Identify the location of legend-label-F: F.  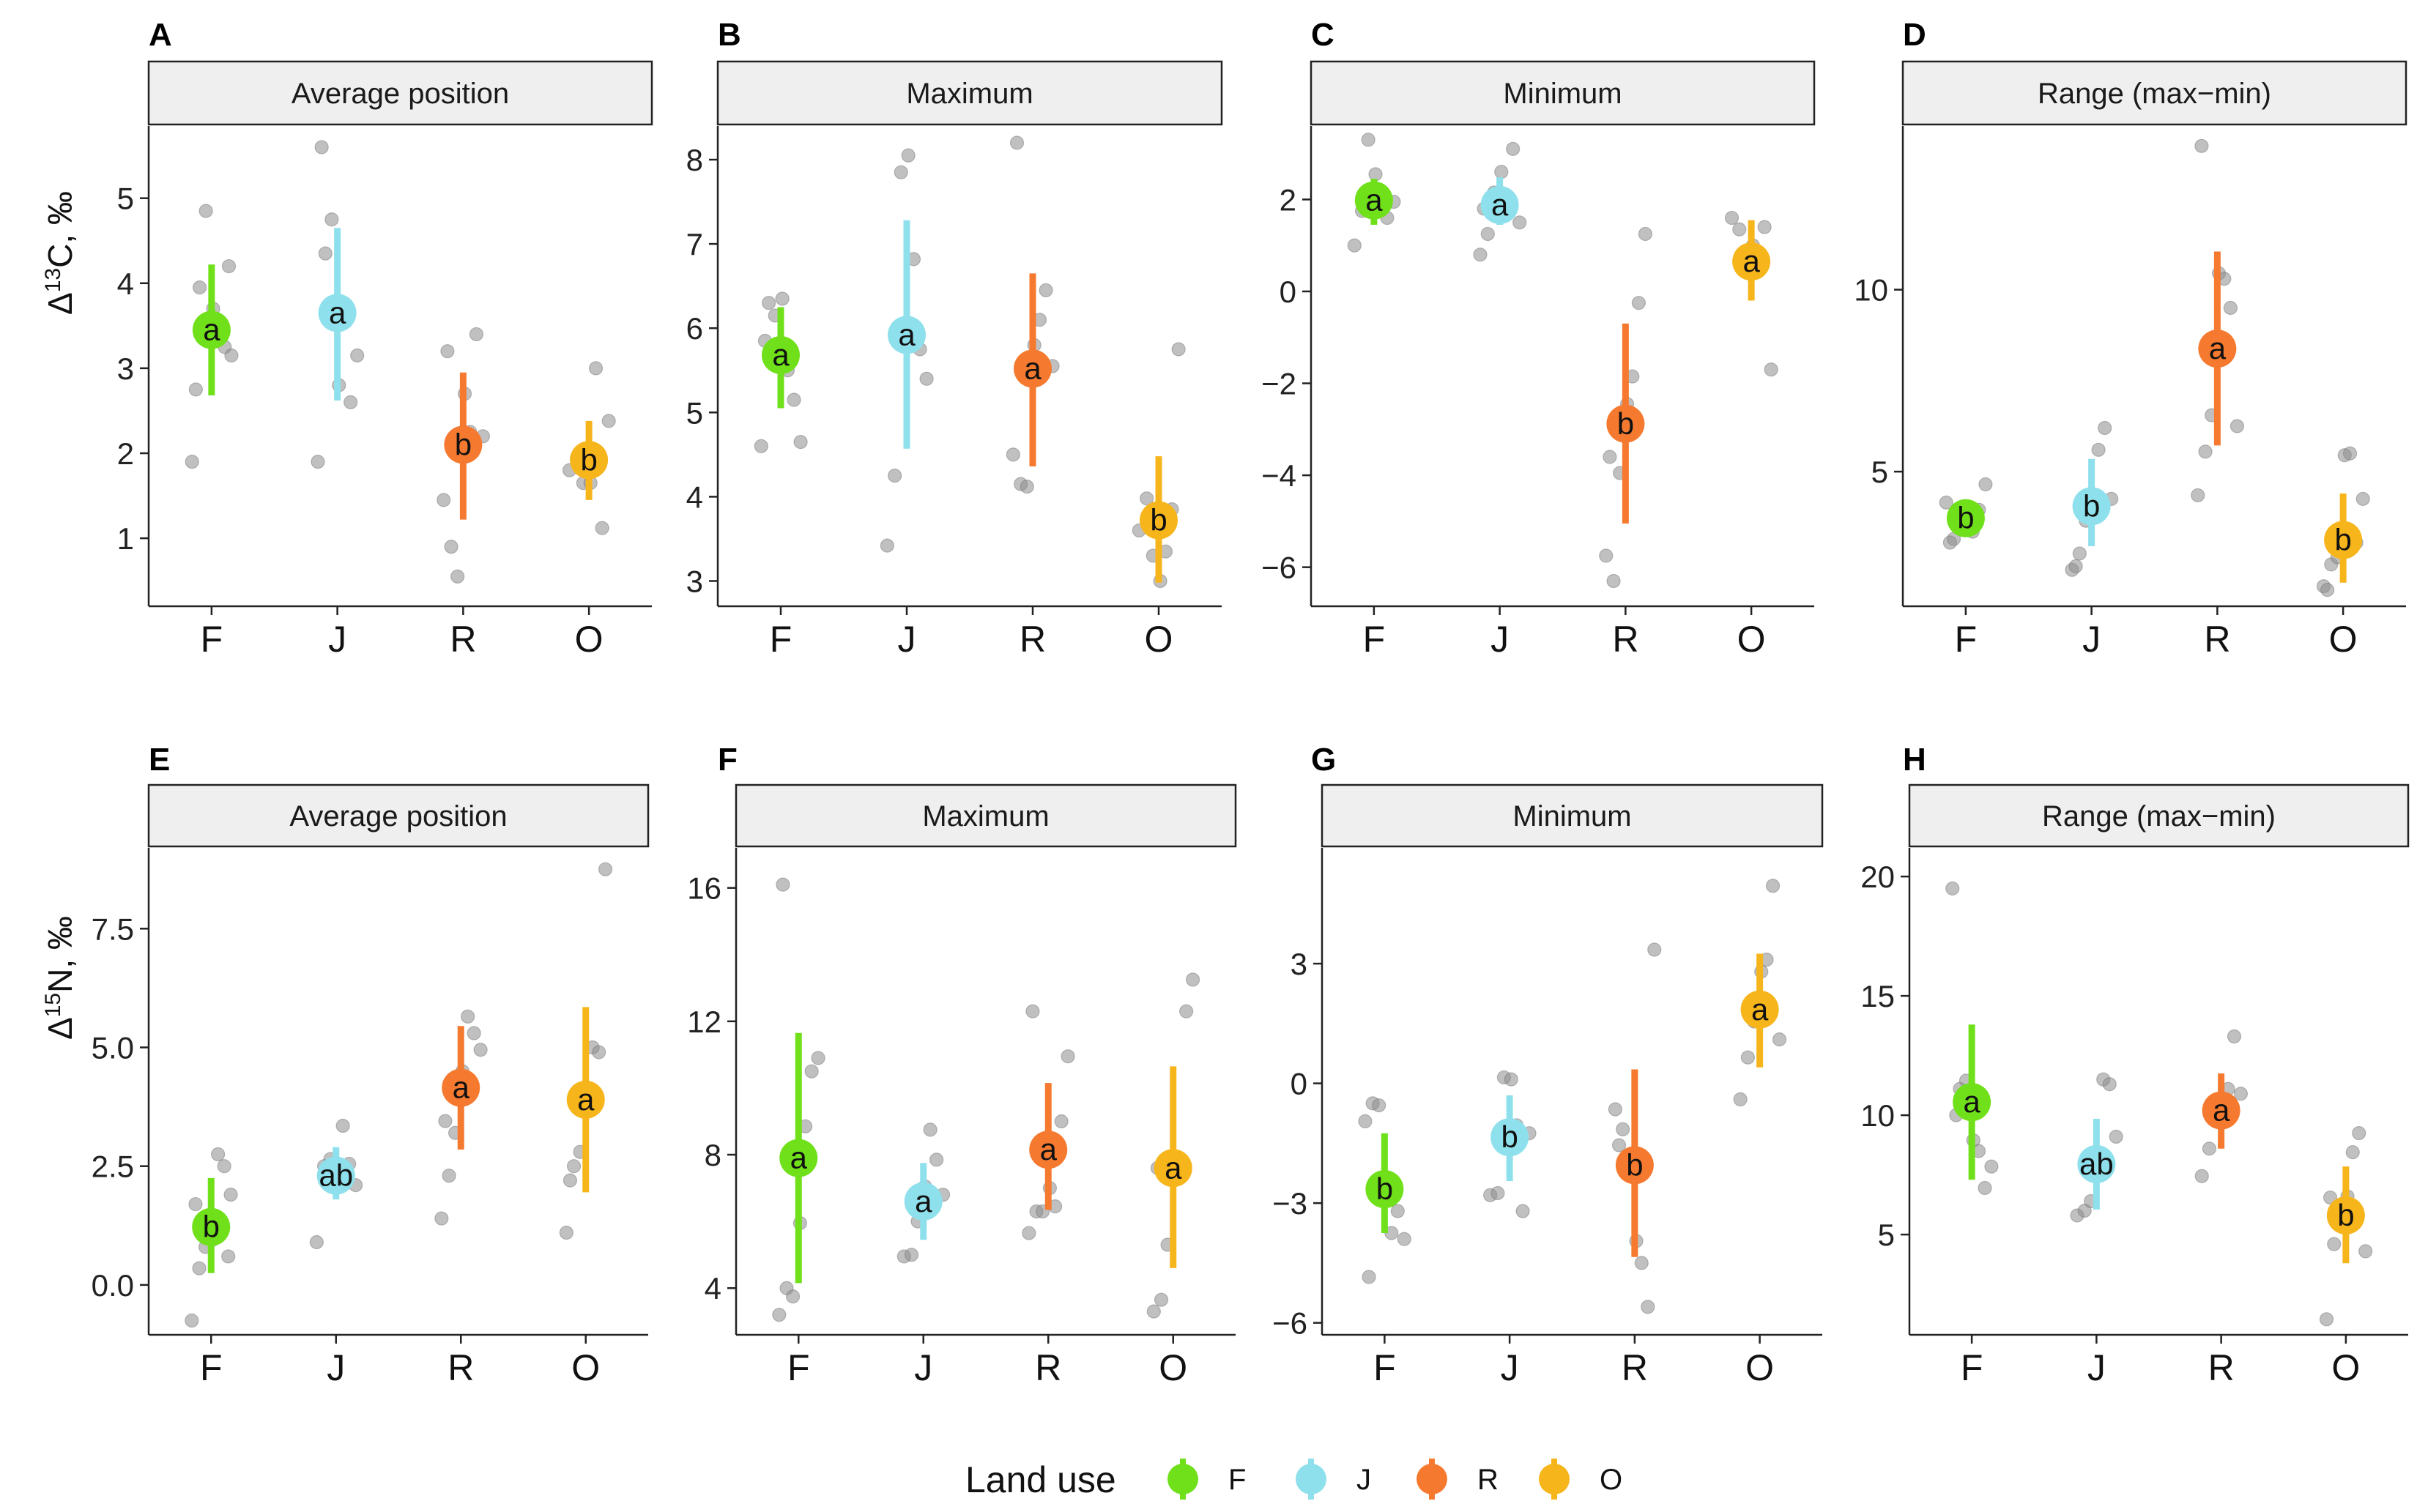
(1237, 1480).